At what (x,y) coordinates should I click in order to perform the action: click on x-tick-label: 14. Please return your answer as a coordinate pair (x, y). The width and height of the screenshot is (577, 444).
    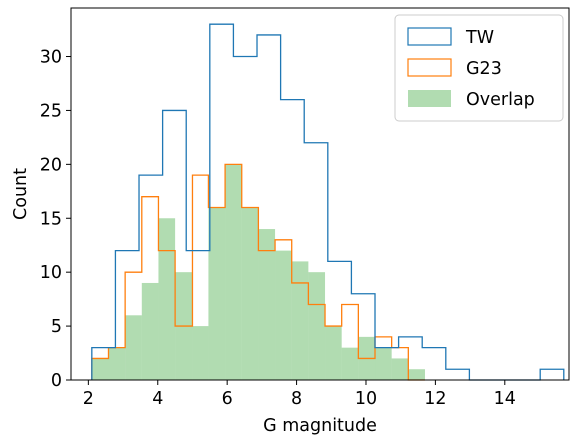
    Looking at the image, I should click on (505, 399).